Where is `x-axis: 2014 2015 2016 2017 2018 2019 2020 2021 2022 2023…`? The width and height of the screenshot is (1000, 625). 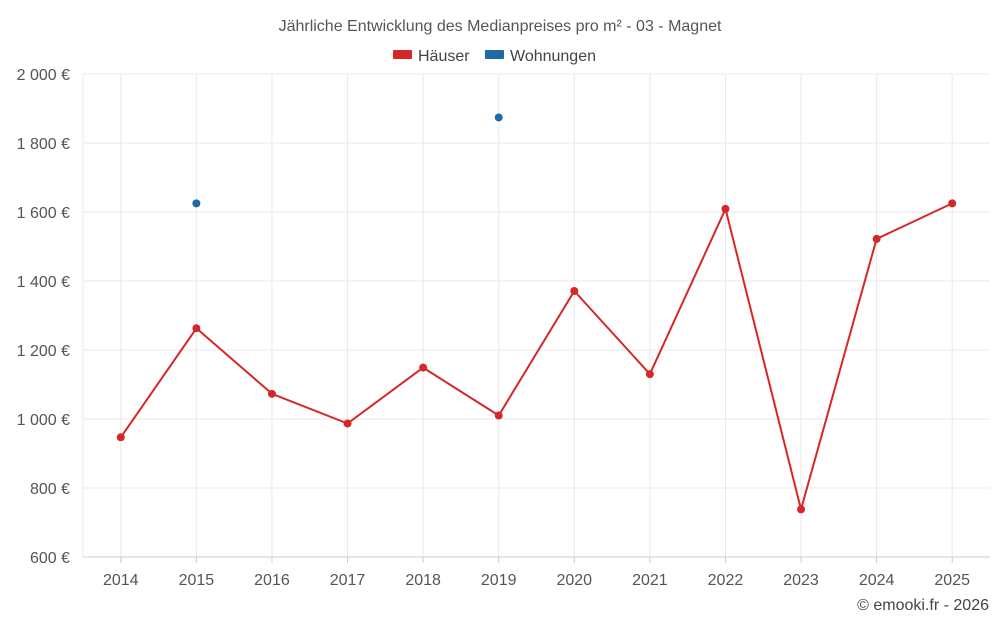
x-axis: 2014 2015 2016 2017 2018 2019 2020 2021 2022 2023… is located at coordinates (536, 572).